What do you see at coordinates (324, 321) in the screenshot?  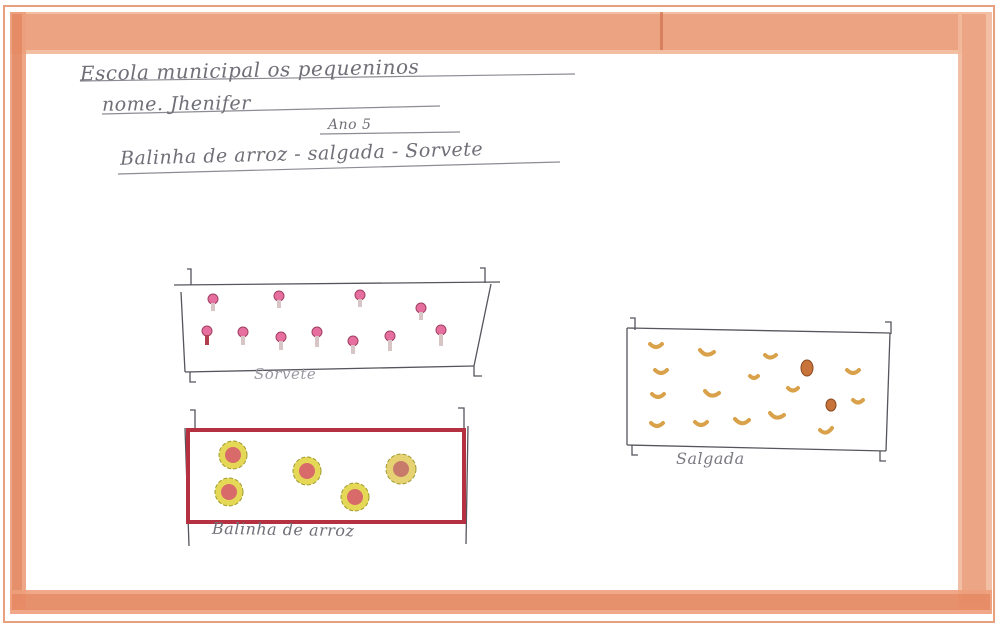 I see `sorvete-treats` at bounding box center [324, 321].